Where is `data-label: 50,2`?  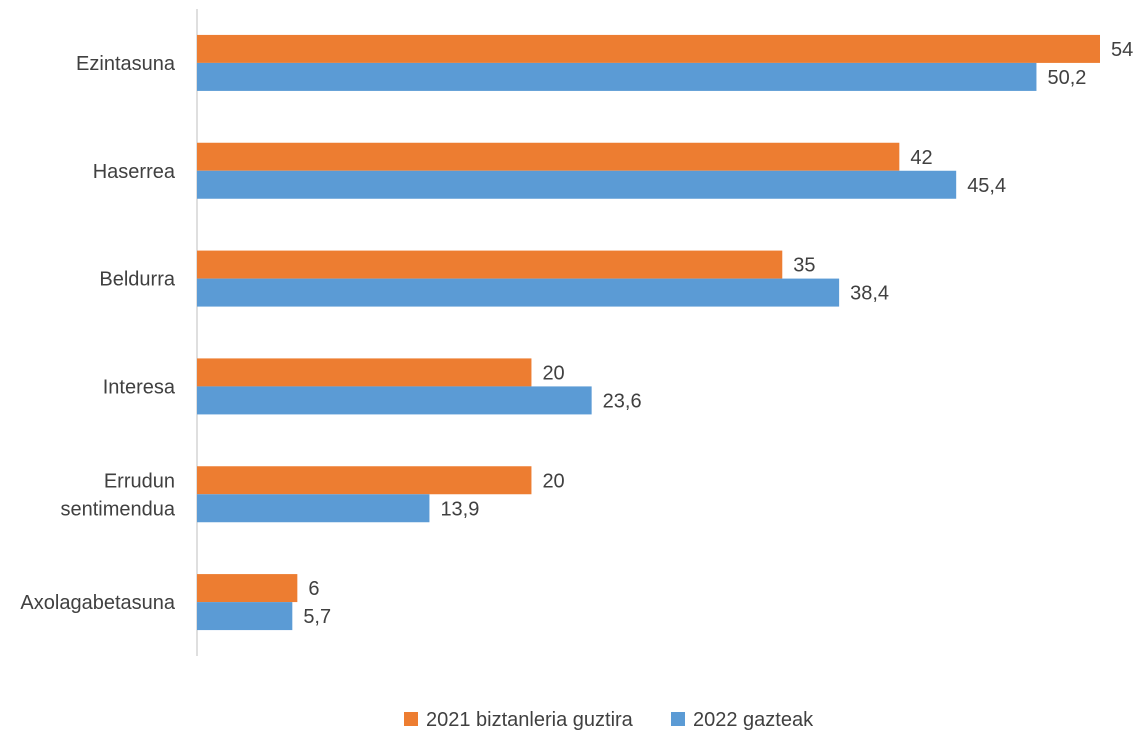
data-label: 50,2 is located at coordinates (1066, 78).